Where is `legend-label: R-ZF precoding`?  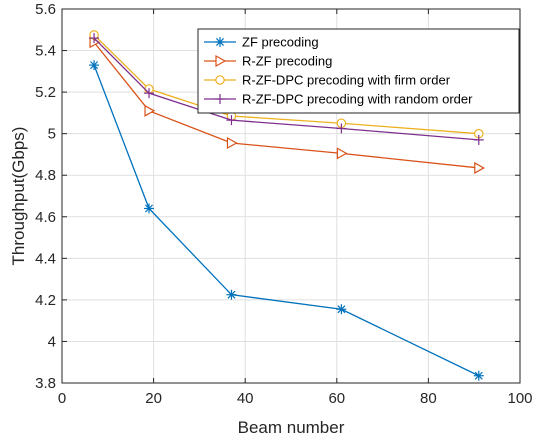
legend-label: R-ZF precoding is located at coordinates (287, 61).